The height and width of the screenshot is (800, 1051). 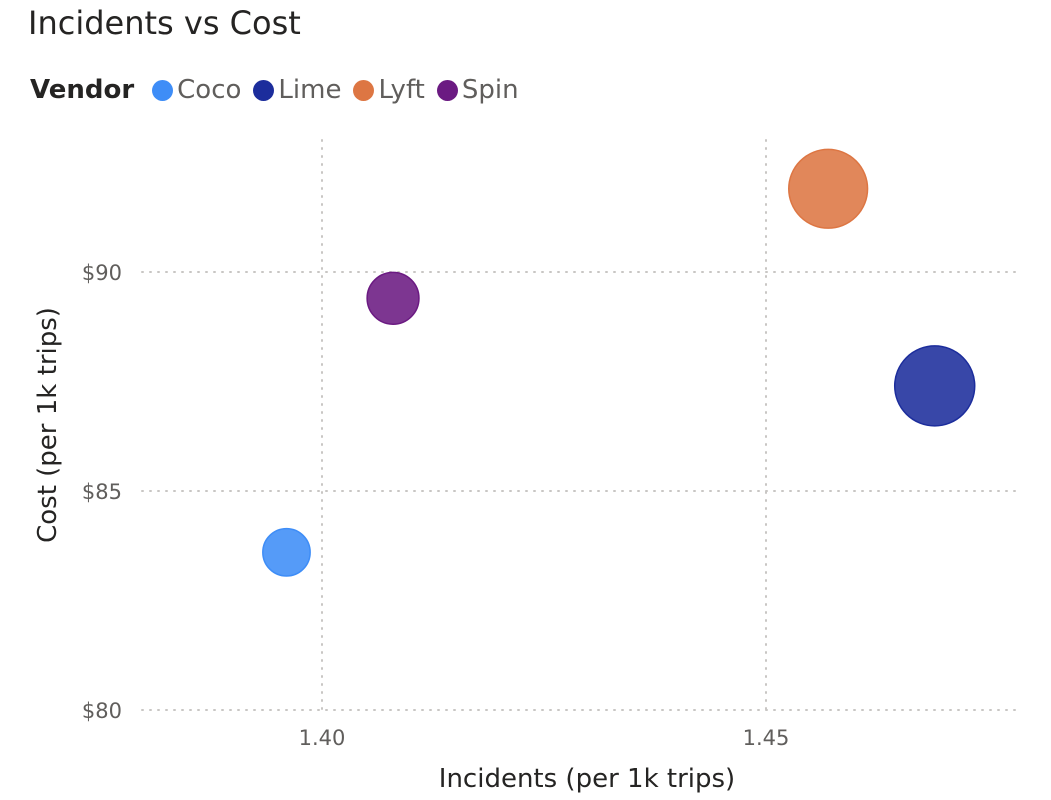 I want to click on legend-item-lyft: Lyft, so click(x=389, y=90).